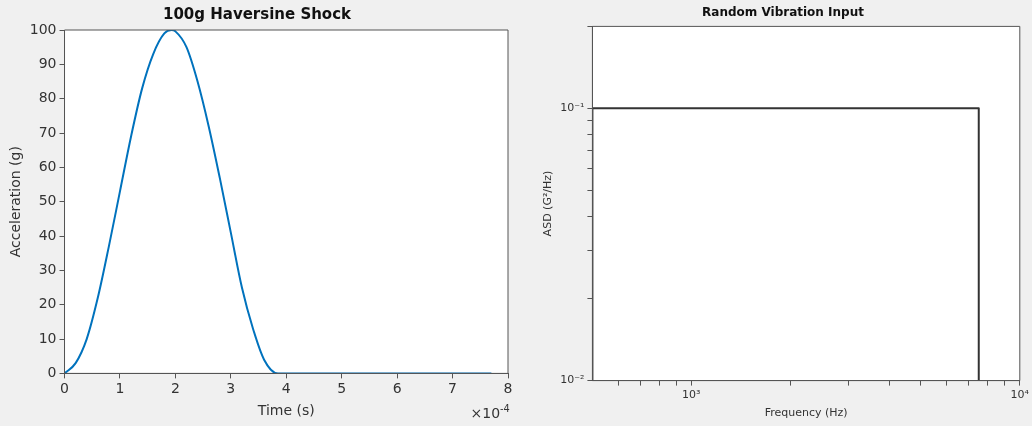  Describe the element at coordinates (285, 410) in the screenshot. I see `x-axis-title: Time (s)` at that location.